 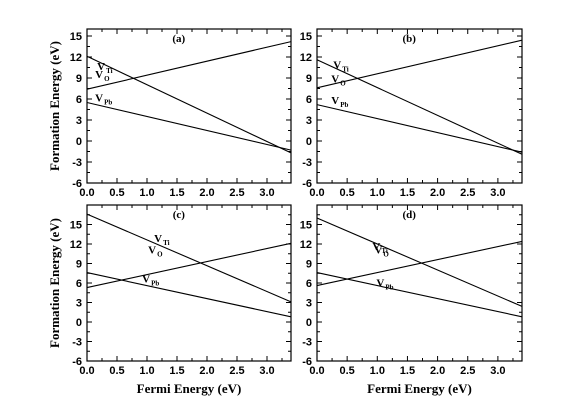 What do you see at coordinates (410, 39) in the screenshot?
I see `panel-label: (b)` at bounding box center [410, 39].